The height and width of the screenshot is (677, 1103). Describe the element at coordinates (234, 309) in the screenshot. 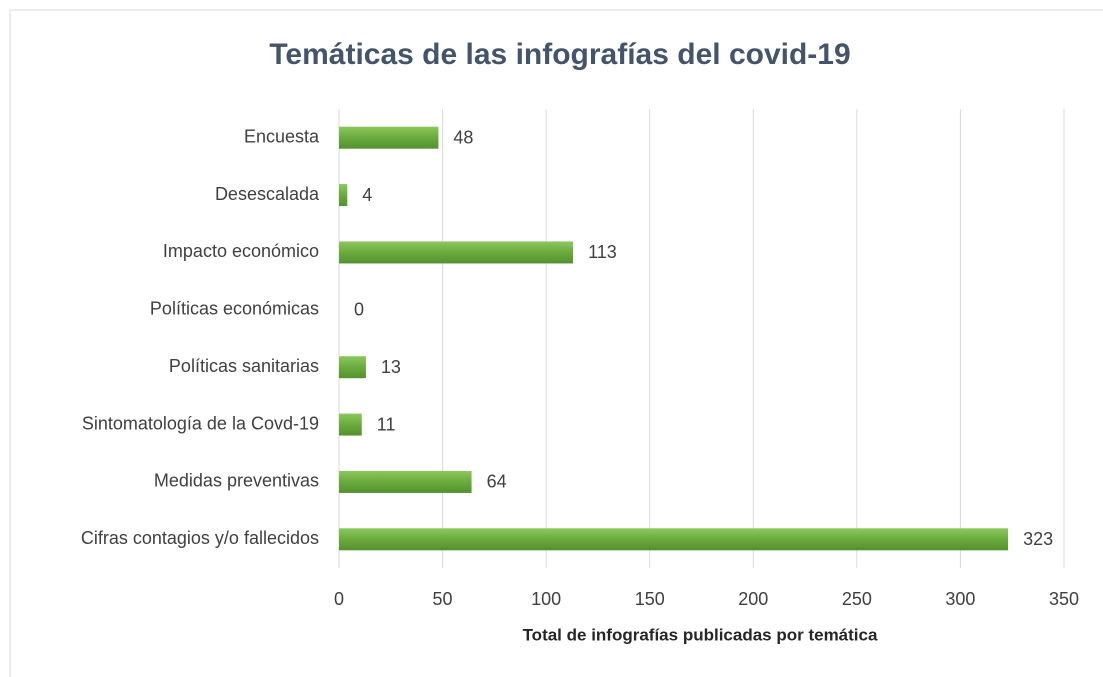

I see `y-tick-label: Políticas económicas` at that location.